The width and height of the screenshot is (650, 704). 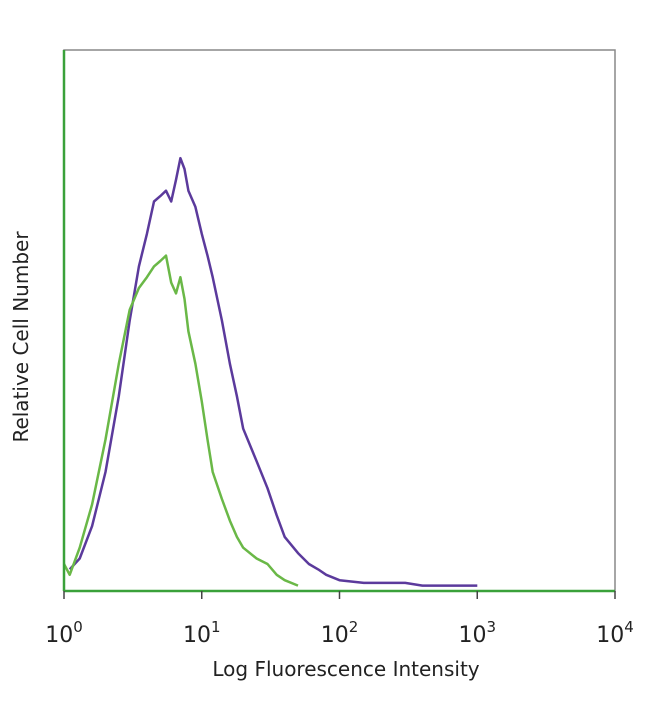 What do you see at coordinates (216, 627) in the screenshot?
I see `x-tick-exponent: 1` at bounding box center [216, 627].